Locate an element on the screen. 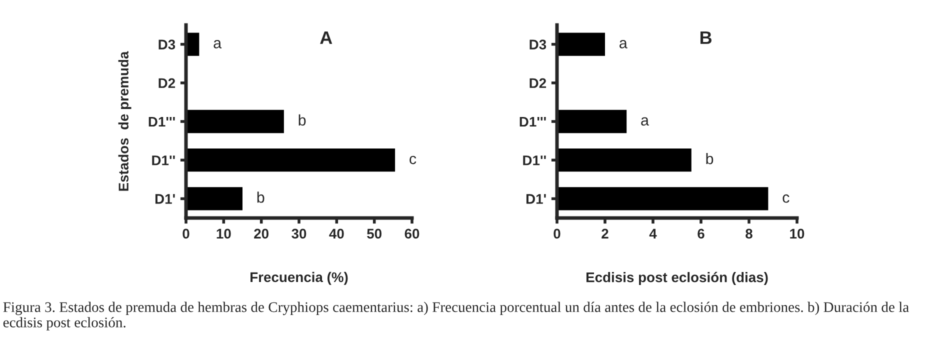 Image resolution: width=943 pixels, height=341 pixels. x-tick-label: 6 is located at coordinates (701, 233).